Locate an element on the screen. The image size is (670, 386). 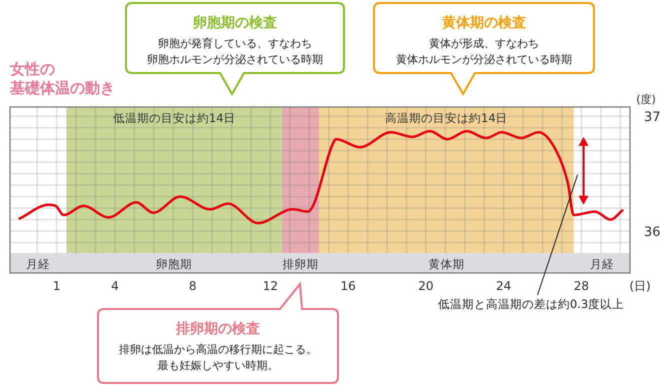
x-tick-label: 24 is located at coordinates (504, 286).